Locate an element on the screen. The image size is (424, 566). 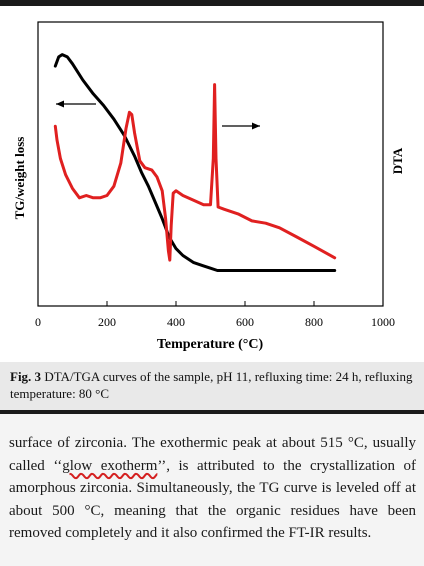
x-tick-label: 200 is located at coordinates (107, 322).